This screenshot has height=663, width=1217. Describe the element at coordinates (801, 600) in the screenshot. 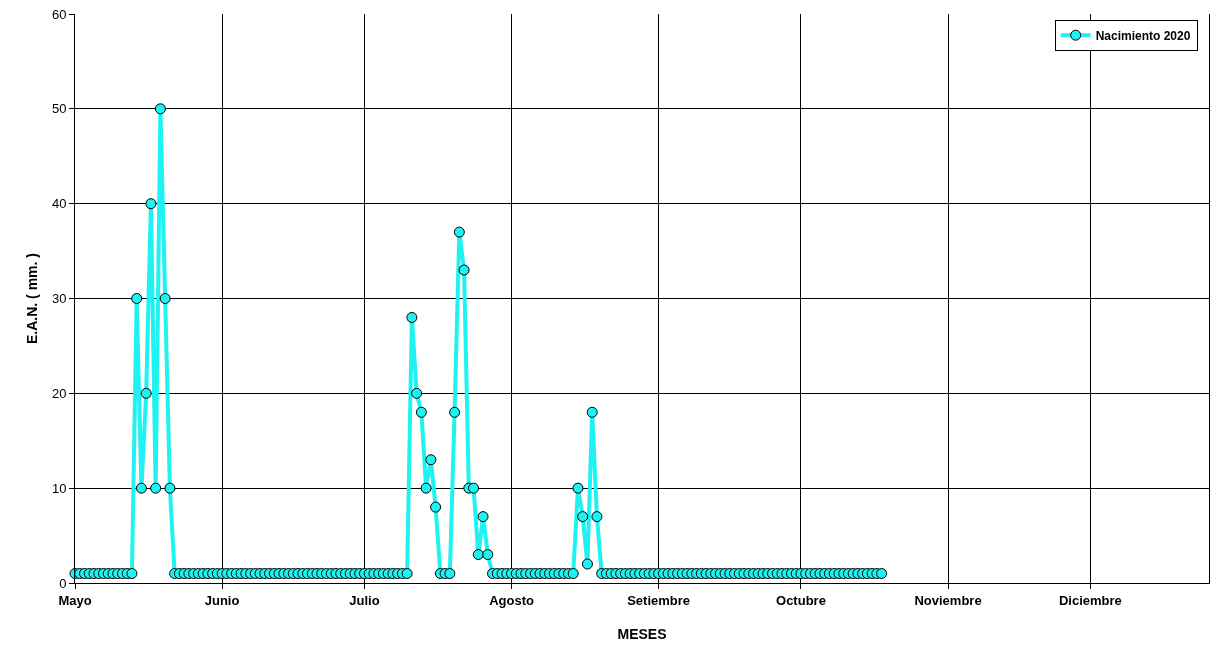

I see `x-tick-label: Octubre` at that location.